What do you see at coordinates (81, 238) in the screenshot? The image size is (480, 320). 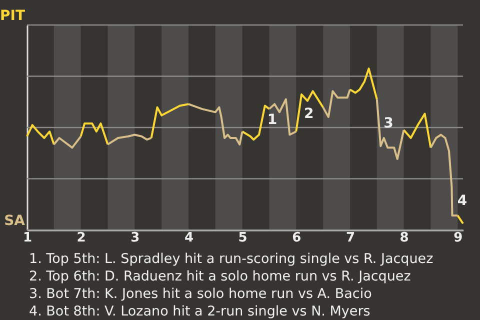 I see `x-tick-label: 2` at bounding box center [81, 238].